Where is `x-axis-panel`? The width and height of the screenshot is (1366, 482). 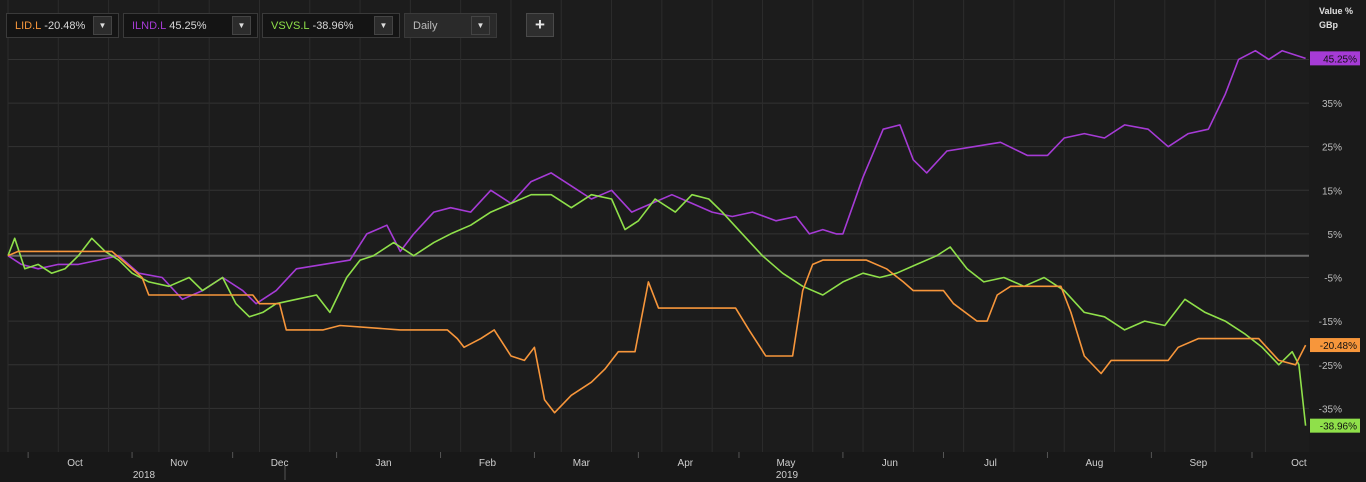
x-axis-panel is located at coordinates (683, 467).